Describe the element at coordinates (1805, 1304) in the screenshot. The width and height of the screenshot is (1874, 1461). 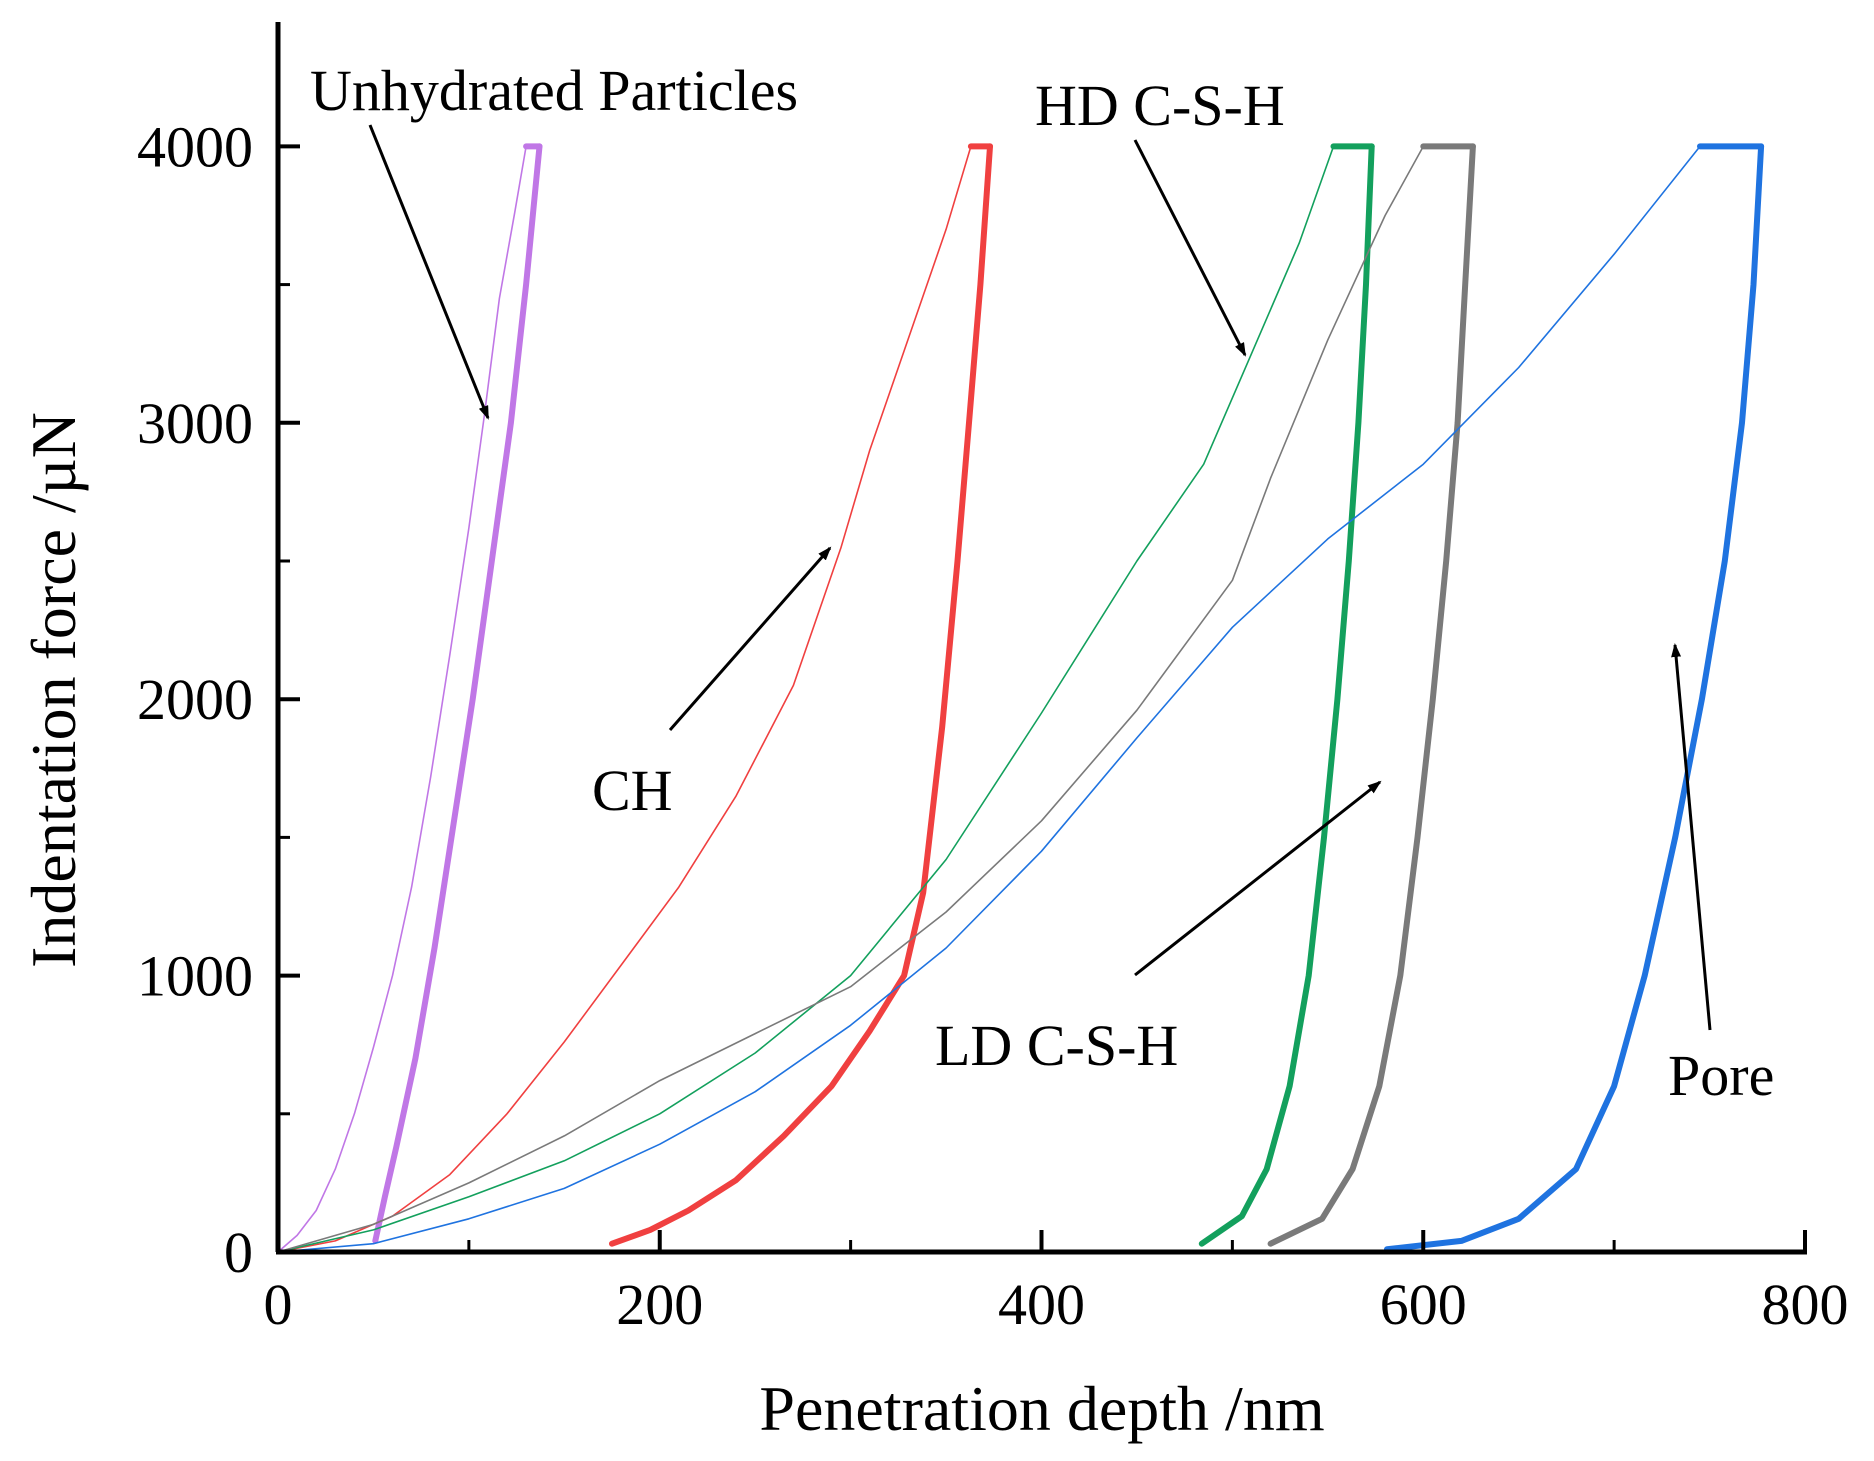
I see `x-tick-label: 800` at that location.